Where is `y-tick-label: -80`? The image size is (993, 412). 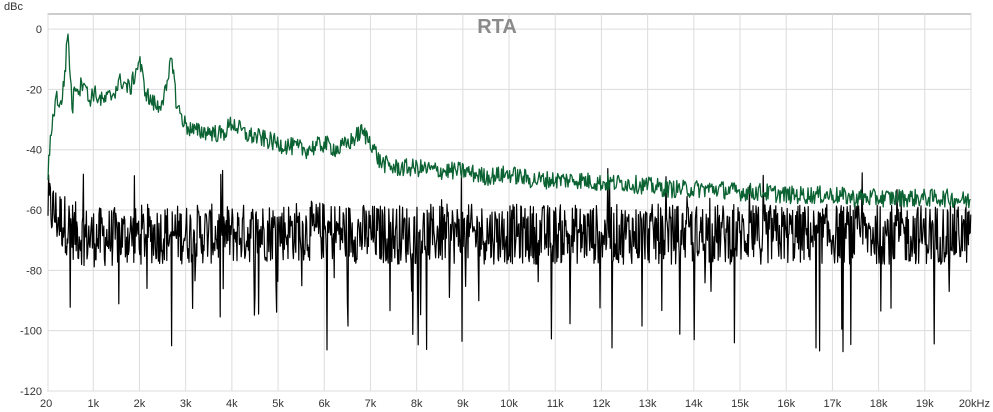 y-tick-label: -80 is located at coordinates (34, 271).